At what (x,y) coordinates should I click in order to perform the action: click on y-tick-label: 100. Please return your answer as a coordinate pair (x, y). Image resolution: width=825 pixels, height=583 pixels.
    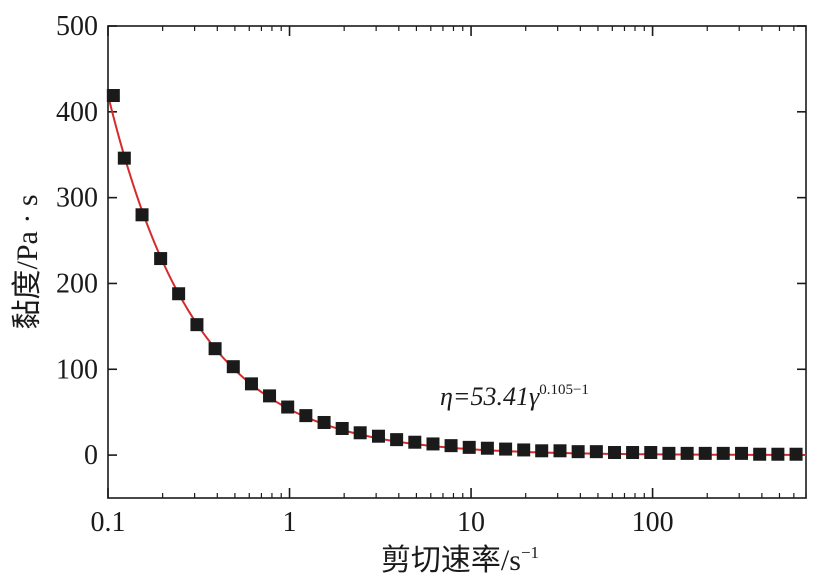
    Looking at the image, I should click on (77, 369).